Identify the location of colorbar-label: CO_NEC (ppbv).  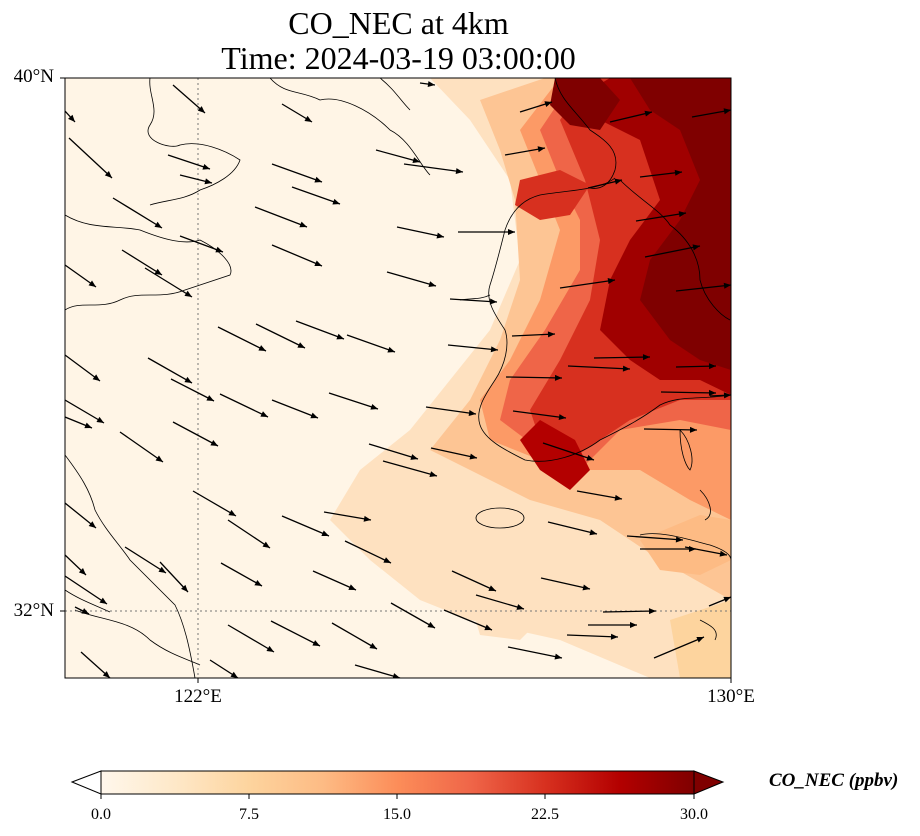
(834, 780).